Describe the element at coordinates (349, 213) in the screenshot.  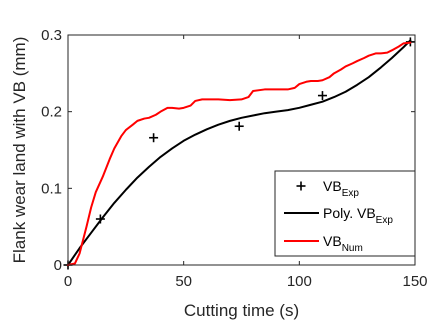
I see `legend-entry-name: Poly. VB` at that location.